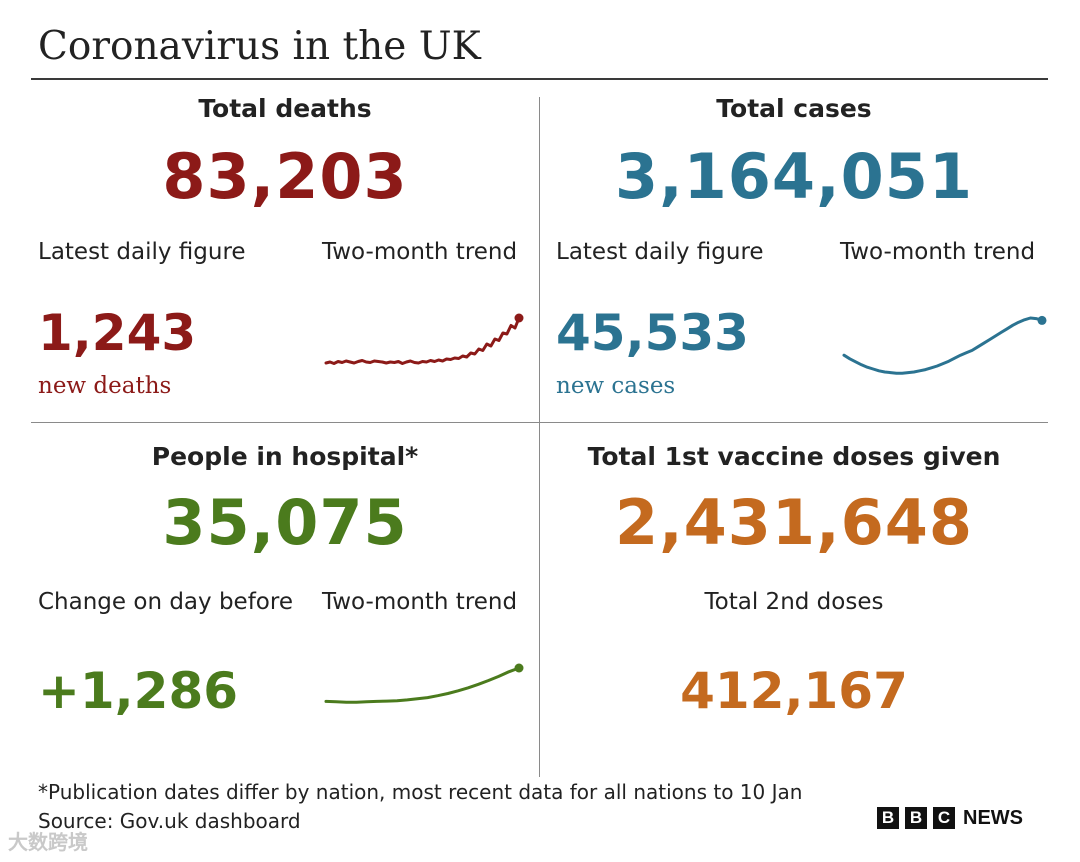 This screenshot has height=862, width=1080. I want to click on deaths-latest-label: Latest daily figure, so click(142, 252).